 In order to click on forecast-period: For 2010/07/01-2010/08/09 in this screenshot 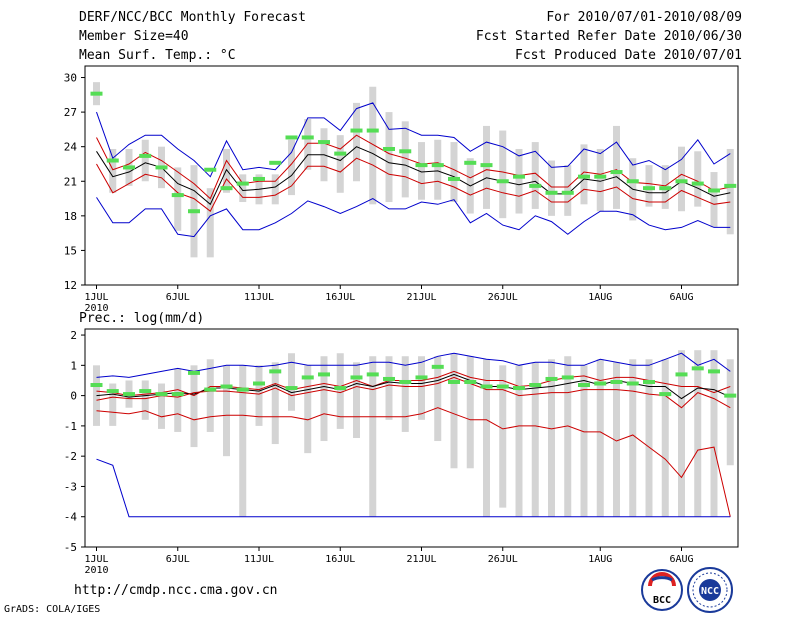, I will do `click(644, 17)`.